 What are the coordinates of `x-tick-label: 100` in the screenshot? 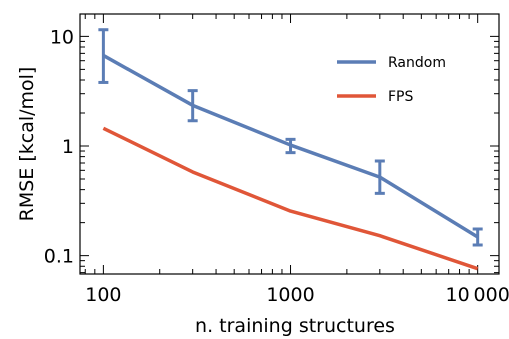 It's located at (103, 295).